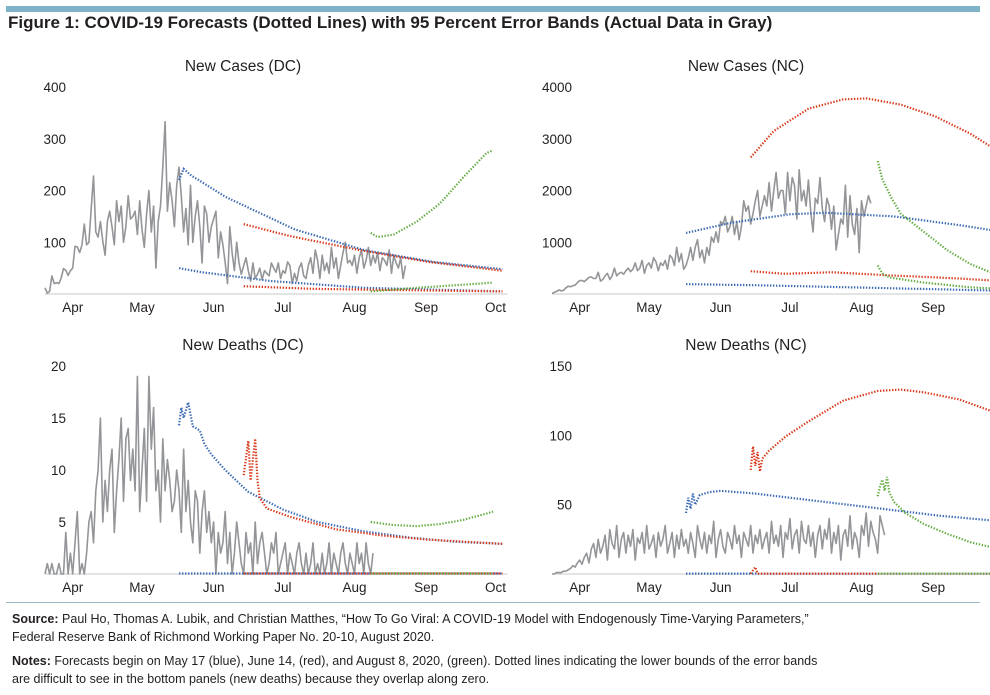  I want to click on y-tick-label: 4000, so click(557, 87).